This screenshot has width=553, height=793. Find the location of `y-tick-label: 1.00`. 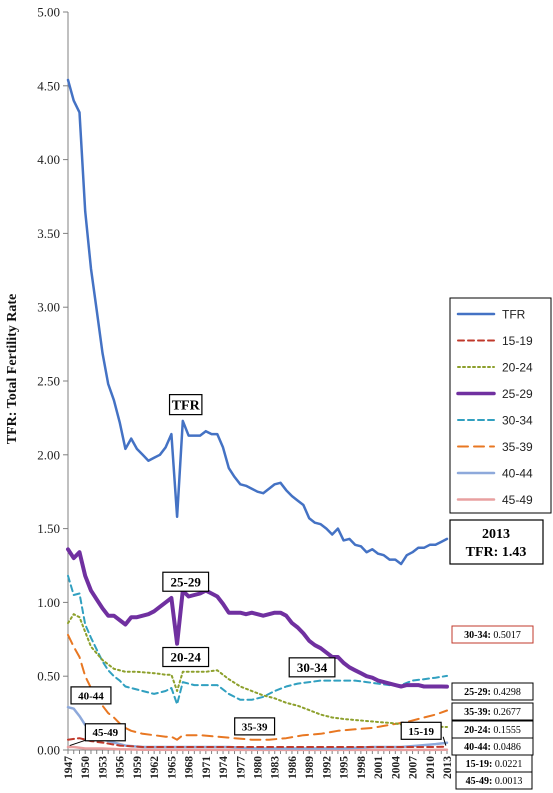

y-tick-label: 1.00 is located at coordinates (48, 602).